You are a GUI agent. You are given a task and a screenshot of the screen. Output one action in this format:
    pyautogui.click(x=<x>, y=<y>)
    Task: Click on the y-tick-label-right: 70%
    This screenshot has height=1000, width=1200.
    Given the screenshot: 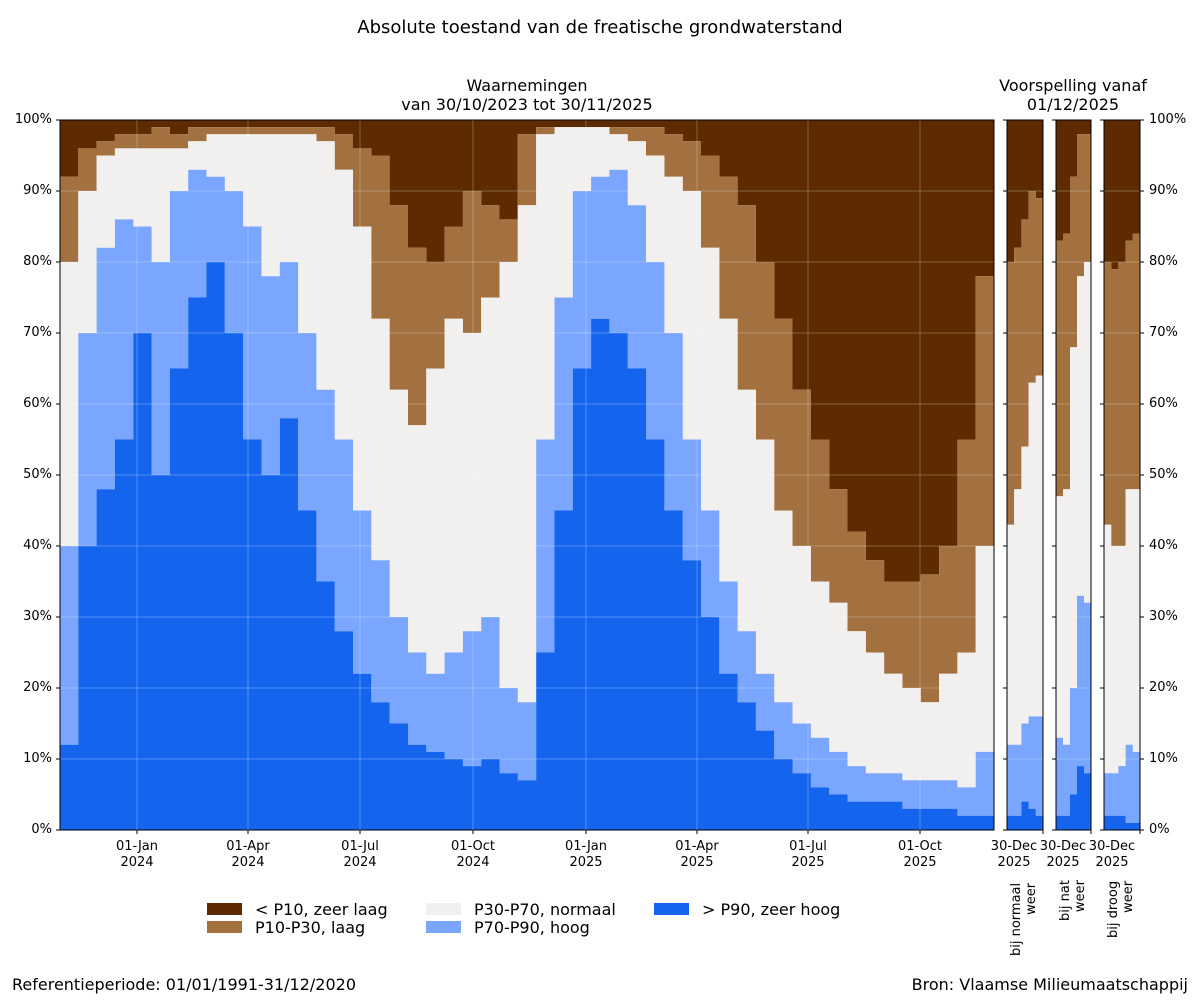 What is the action you would take?
    pyautogui.click(x=1163, y=332)
    